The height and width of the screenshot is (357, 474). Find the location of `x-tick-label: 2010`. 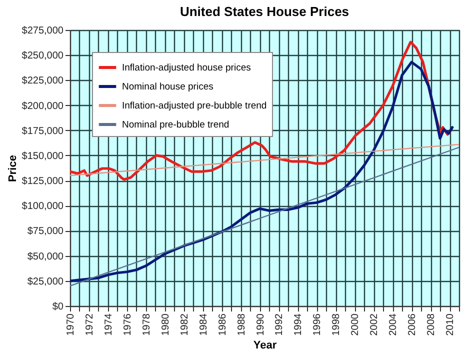

x-tick-label: 2010 is located at coordinates (450, 324).